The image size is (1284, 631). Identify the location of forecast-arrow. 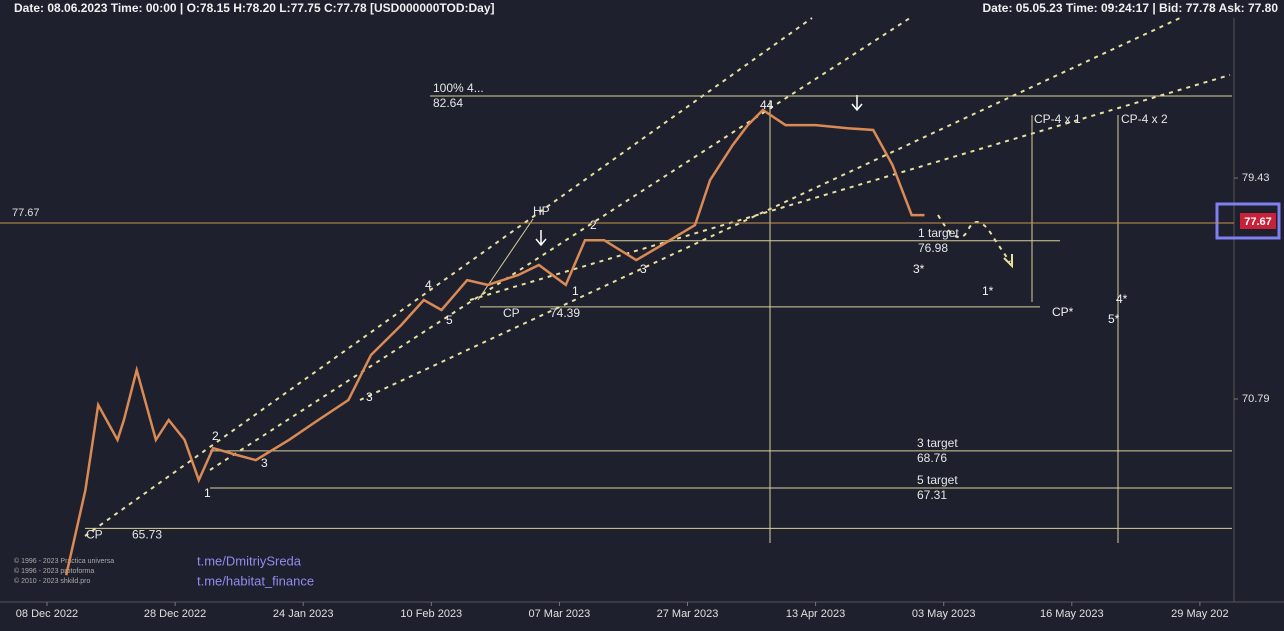
(974, 238).